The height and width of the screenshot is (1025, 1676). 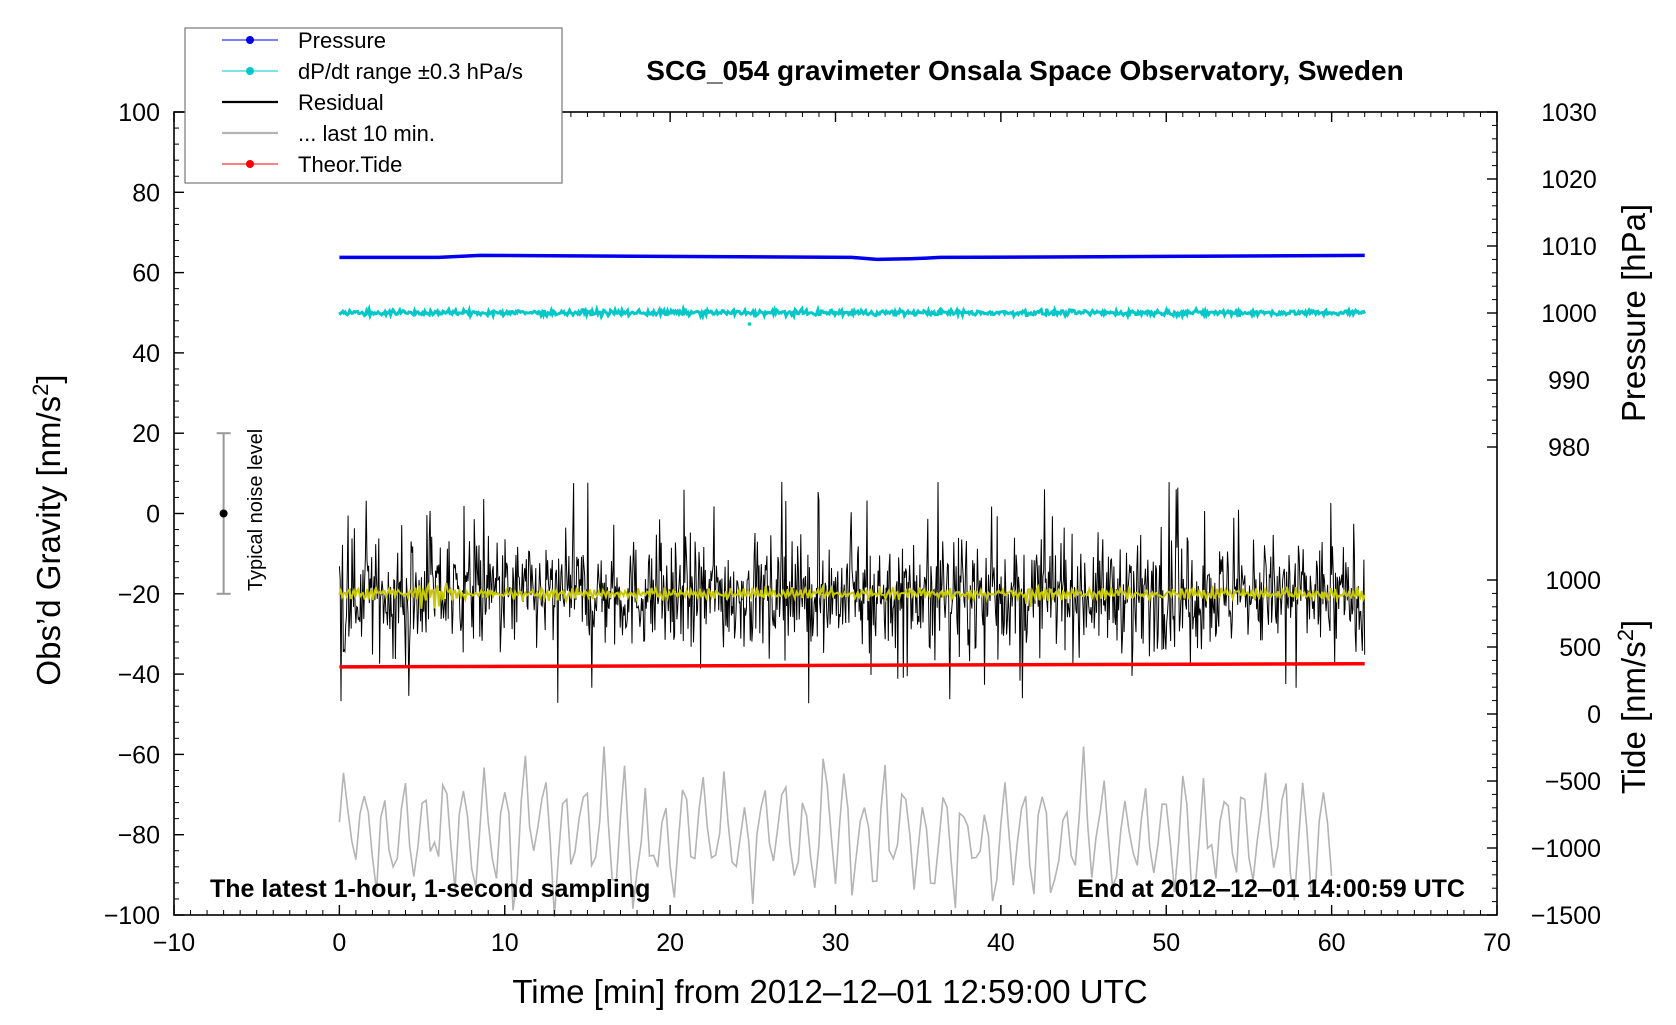 I want to click on x-tick-label: 60, so click(x=1332, y=943).